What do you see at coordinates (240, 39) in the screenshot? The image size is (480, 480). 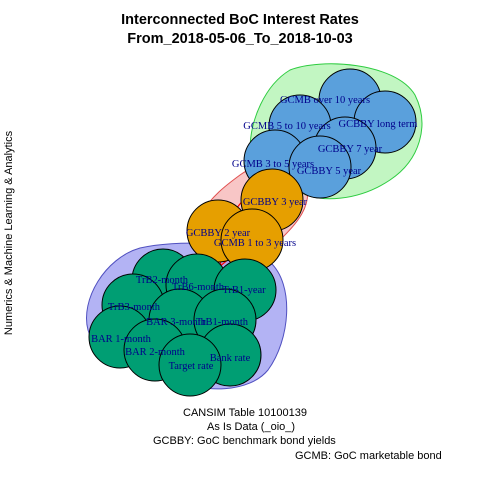 I see `chart-title-line2: From_2018-05-06_To_2018-10-03` at bounding box center [240, 39].